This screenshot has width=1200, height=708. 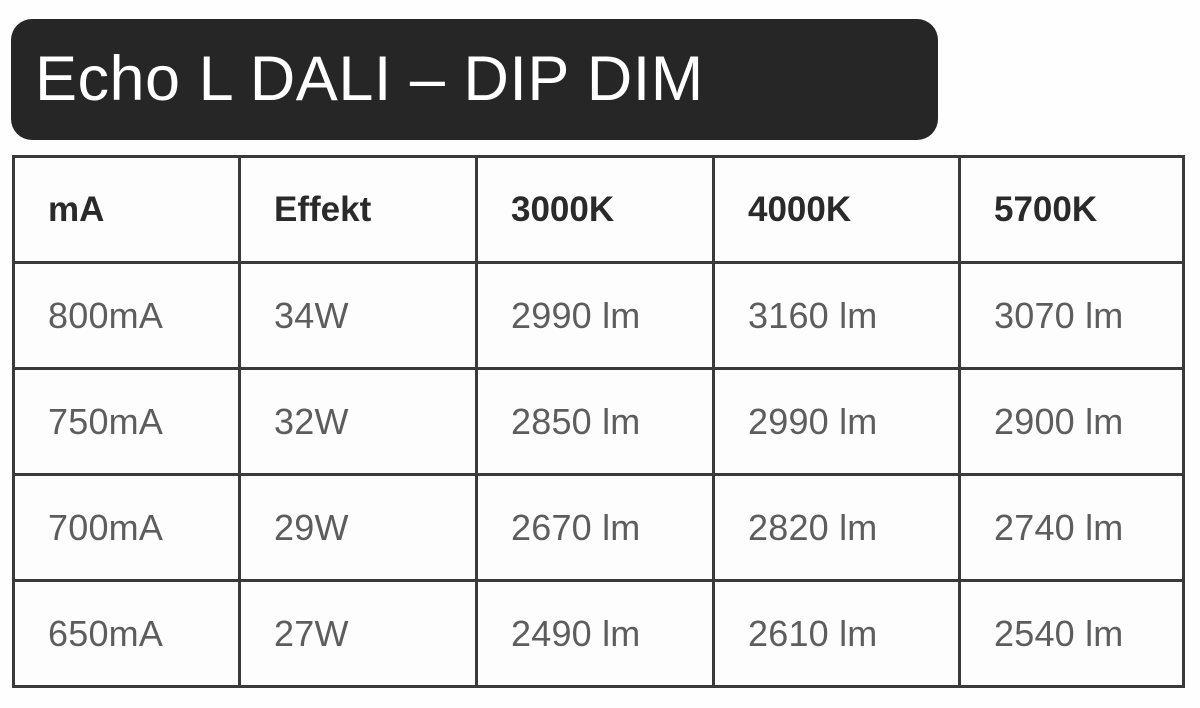 I want to click on cell-4000k: 2990 lm, so click(x=836, y=421).